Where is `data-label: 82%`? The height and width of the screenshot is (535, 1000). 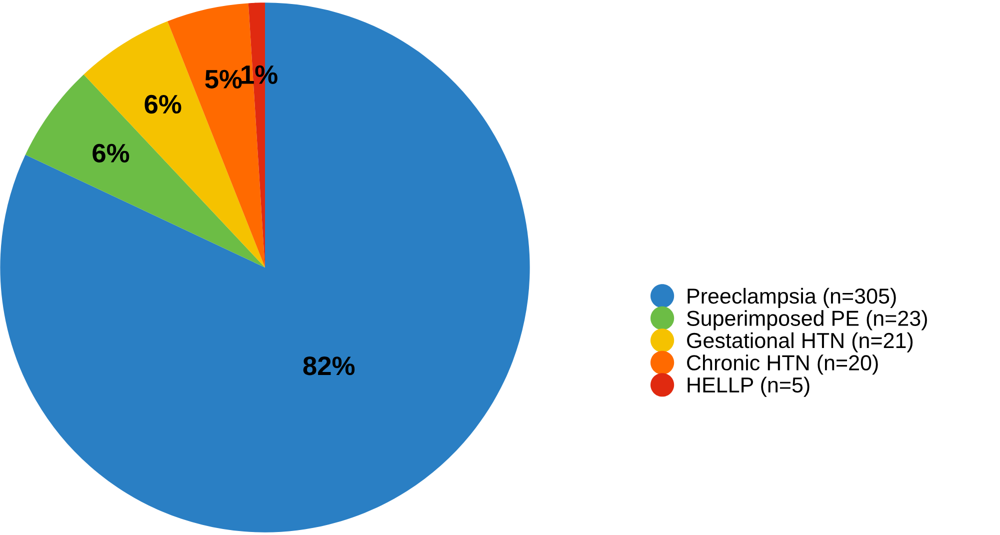
data-label: 82% is located at coordinates (329, 366).